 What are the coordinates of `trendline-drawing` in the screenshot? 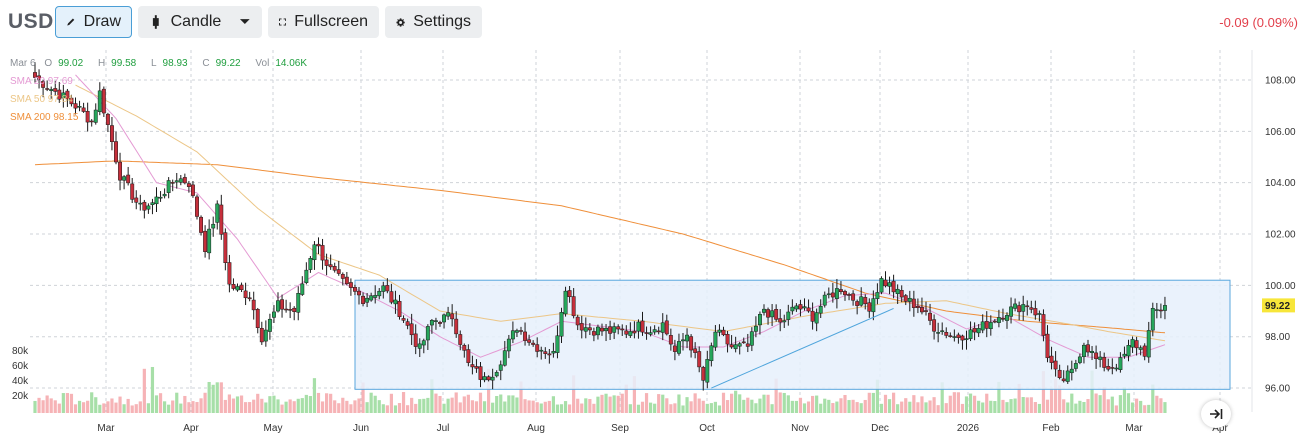 It's located at (802, 348).